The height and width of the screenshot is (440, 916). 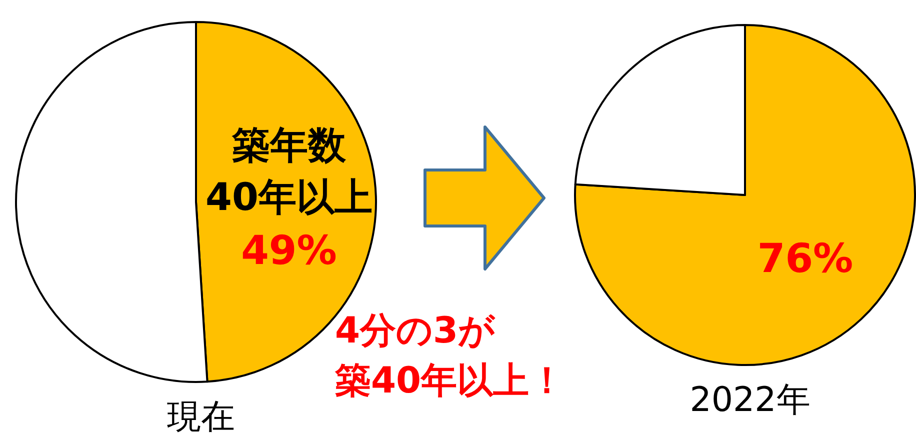 I want to click on data-label: 49%, so click(x=289, y=251).